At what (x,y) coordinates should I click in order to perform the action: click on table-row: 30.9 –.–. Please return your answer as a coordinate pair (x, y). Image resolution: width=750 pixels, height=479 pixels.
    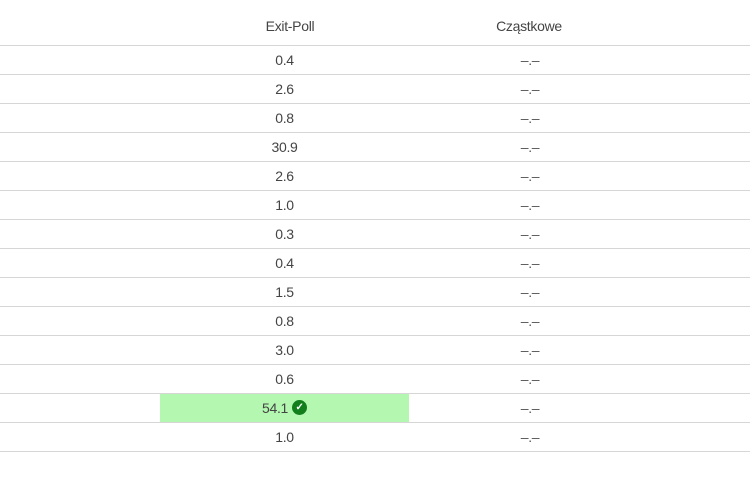
    Looking at the image, I should click on (375, 147).